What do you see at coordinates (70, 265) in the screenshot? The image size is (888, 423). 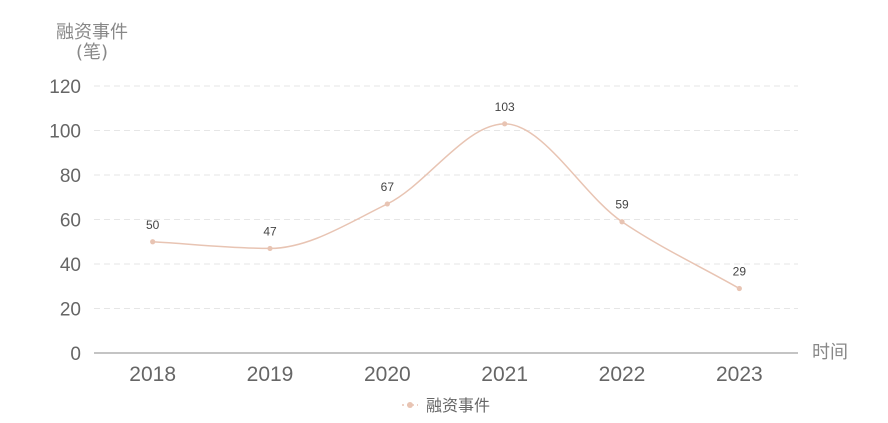 I see `y-tick-label: 40` at bounding box center [70, 265].